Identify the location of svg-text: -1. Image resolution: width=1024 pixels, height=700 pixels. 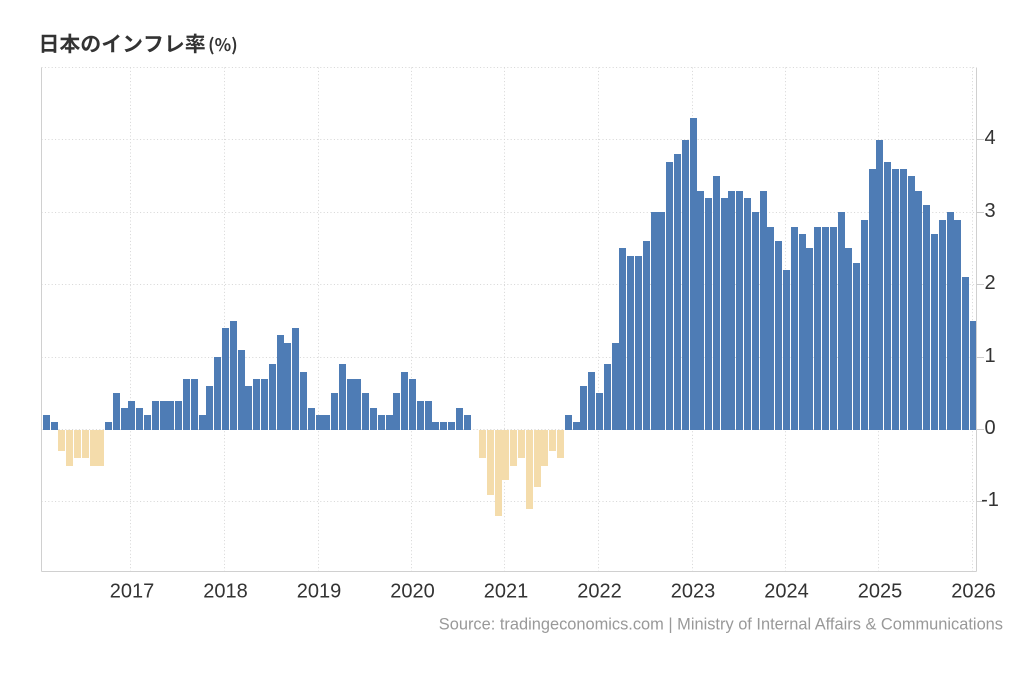
(990, 500).